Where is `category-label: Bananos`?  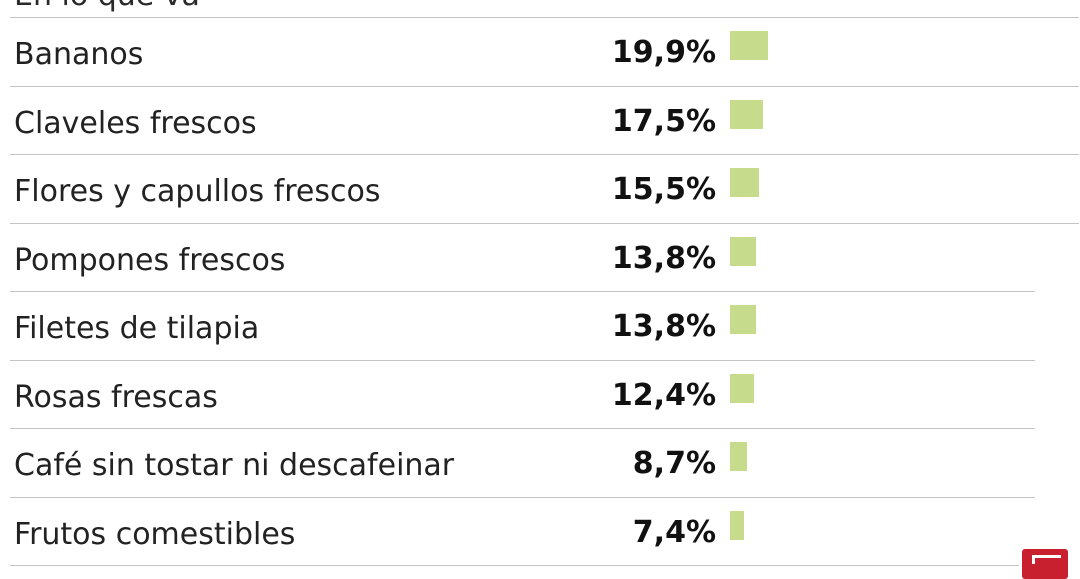 category-label: Bananos is located at coordinates (79, 54).